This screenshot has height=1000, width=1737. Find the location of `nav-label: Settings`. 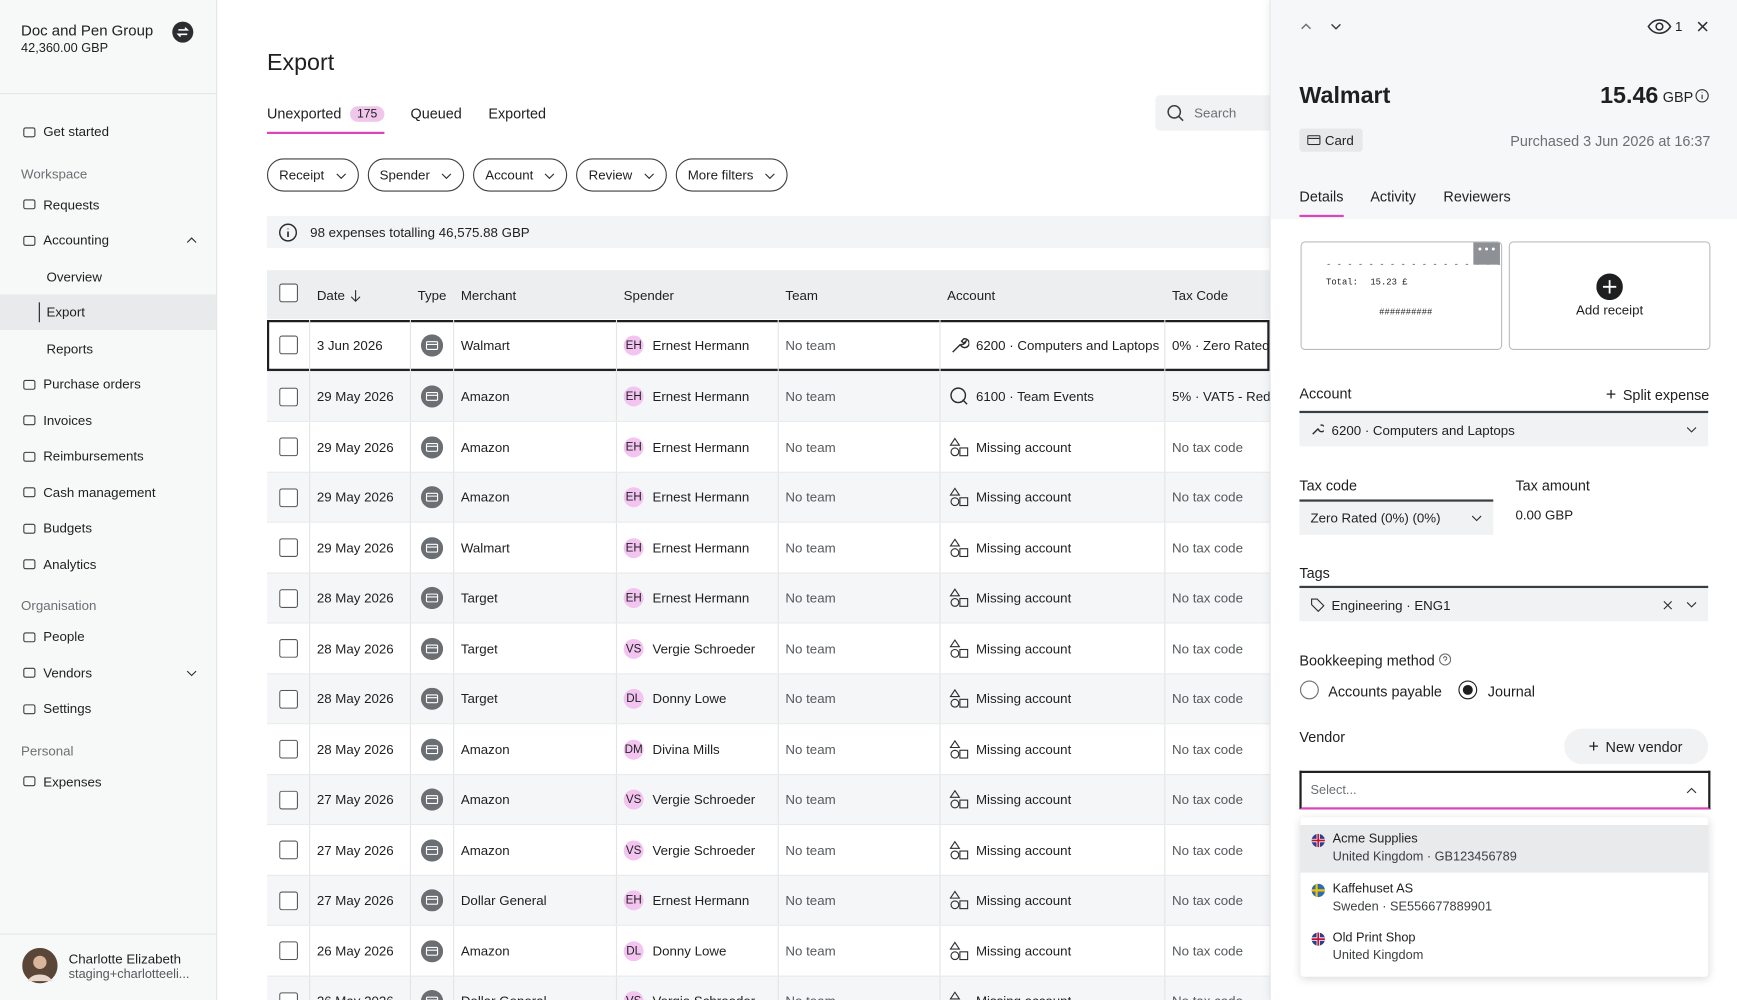

nav-label: Settings is located at coordinates (67, 708).